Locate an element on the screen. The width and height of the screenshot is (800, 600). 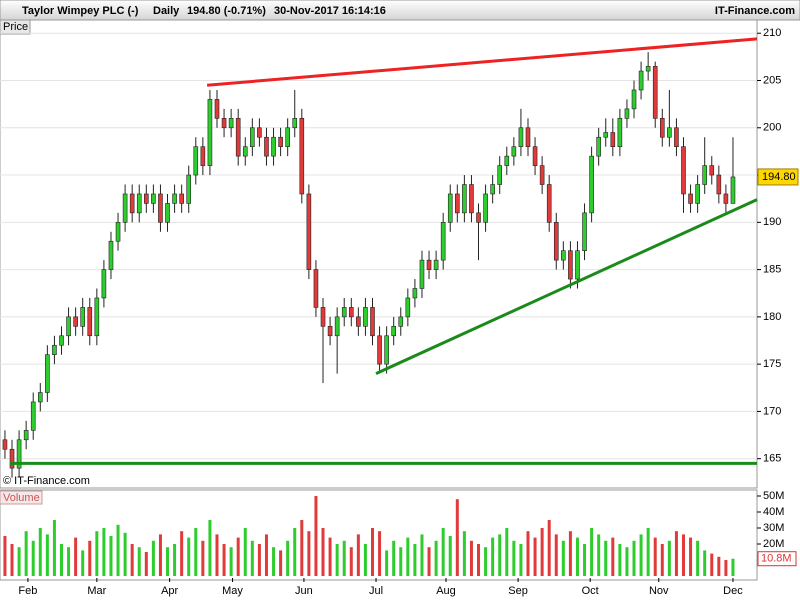
y2-tick-label: 40M is located at coordinates (773, 512).